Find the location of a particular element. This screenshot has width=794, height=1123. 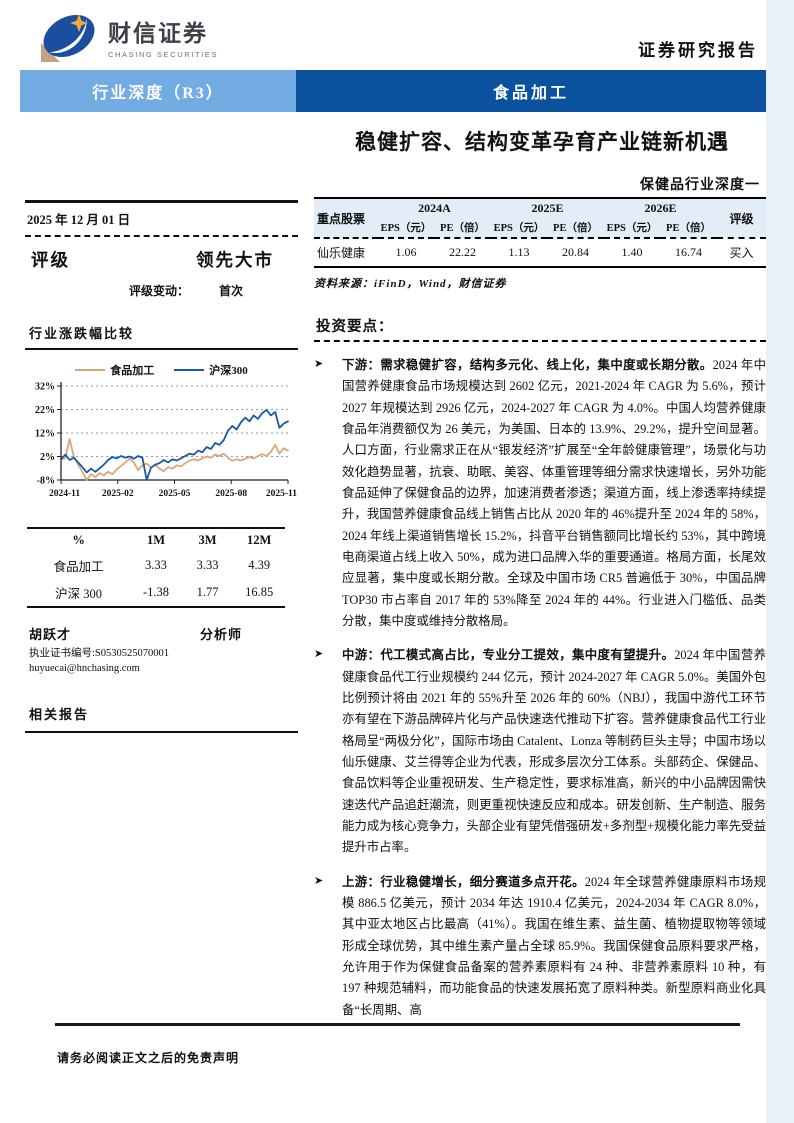

table-subheader-row: EPS（元） PE（倍） EPS（元） PE（倍） EPS（元） PE（倍） is located at coordinates (540, 228).